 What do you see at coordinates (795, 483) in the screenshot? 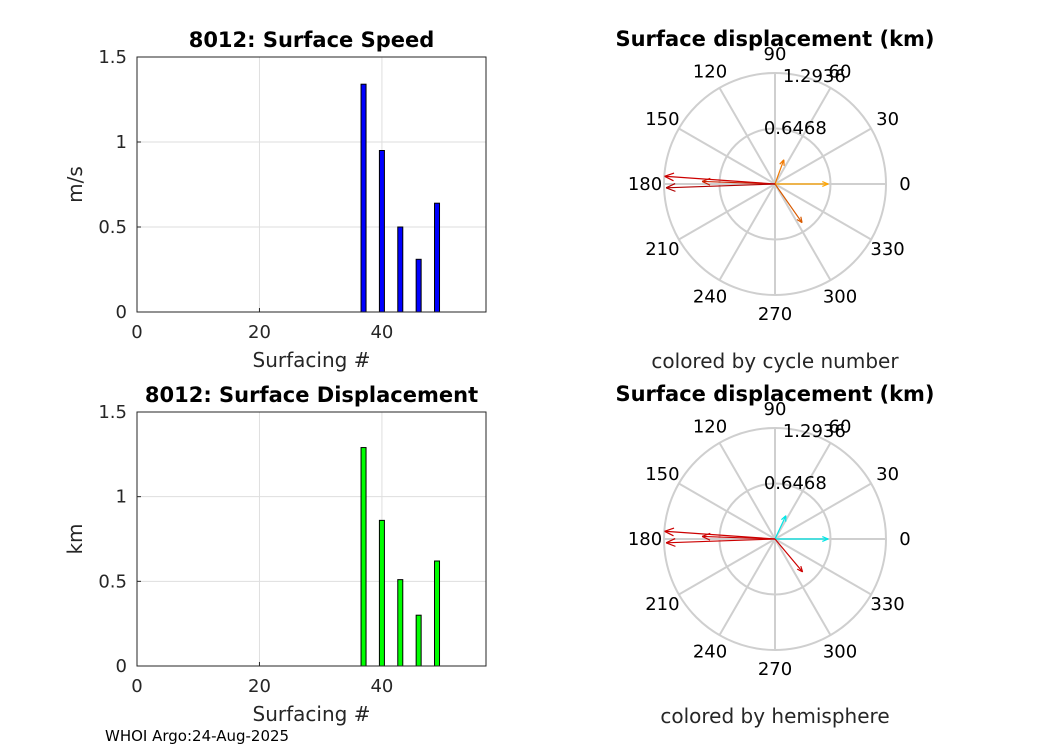
I see `ring-label: 0.6468` at bounding box center [795, 483].